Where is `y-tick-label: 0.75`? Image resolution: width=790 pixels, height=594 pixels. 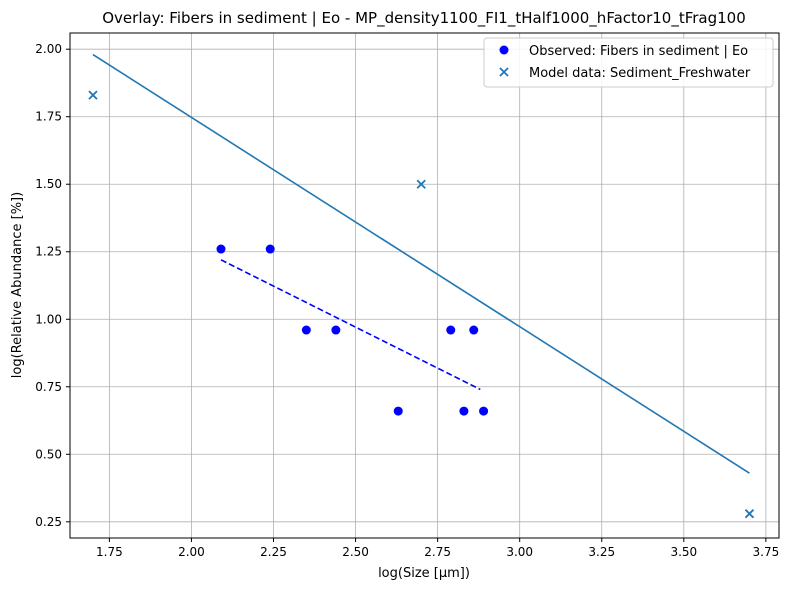 y-tick-label: 0.75 is located at coordinates (48, 387).